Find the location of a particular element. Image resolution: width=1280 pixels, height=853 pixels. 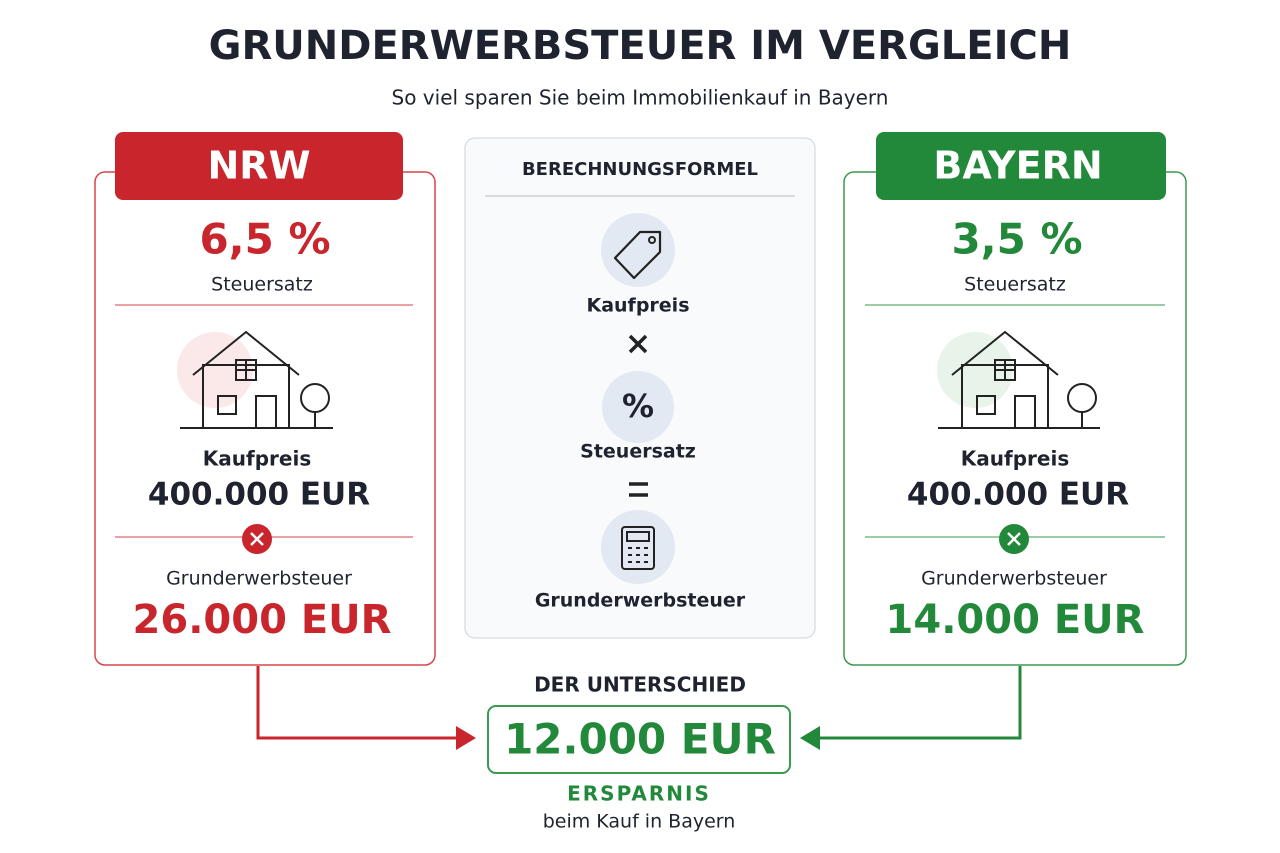

rate: 6,5 % is located at coordinates (264, 239).